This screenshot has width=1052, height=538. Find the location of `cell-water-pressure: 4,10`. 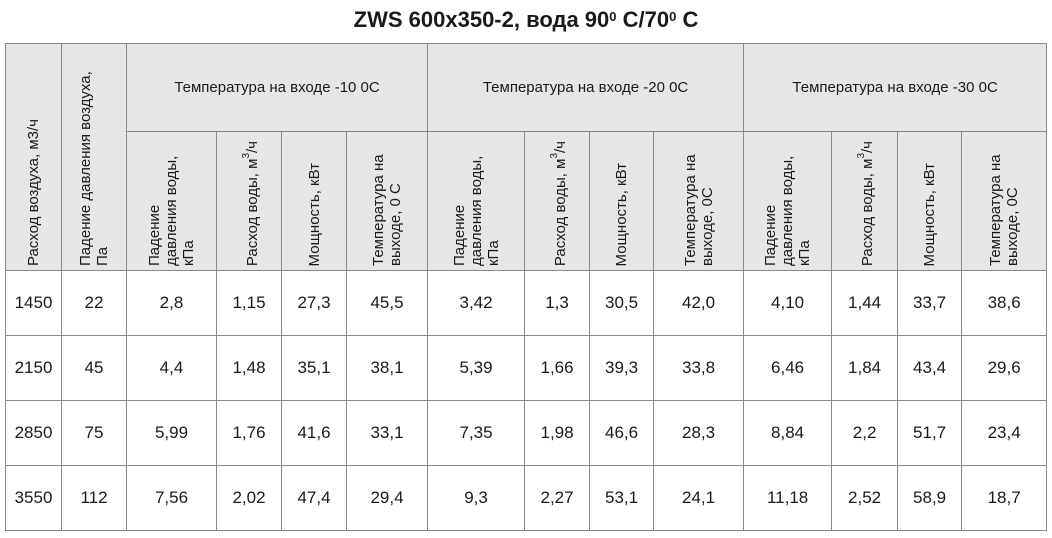

cell-water-pressure: 4,10 is located at coordinates (788, 303).